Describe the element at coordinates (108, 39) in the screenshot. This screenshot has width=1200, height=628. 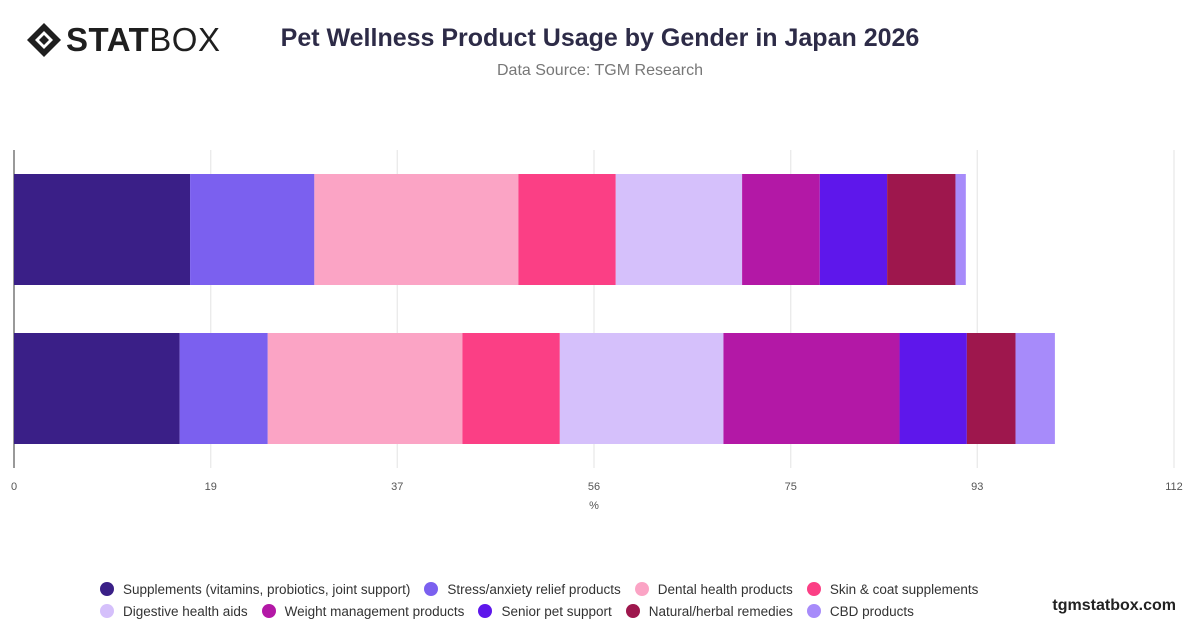
I see `logo-text-bold: STAT` at that location.